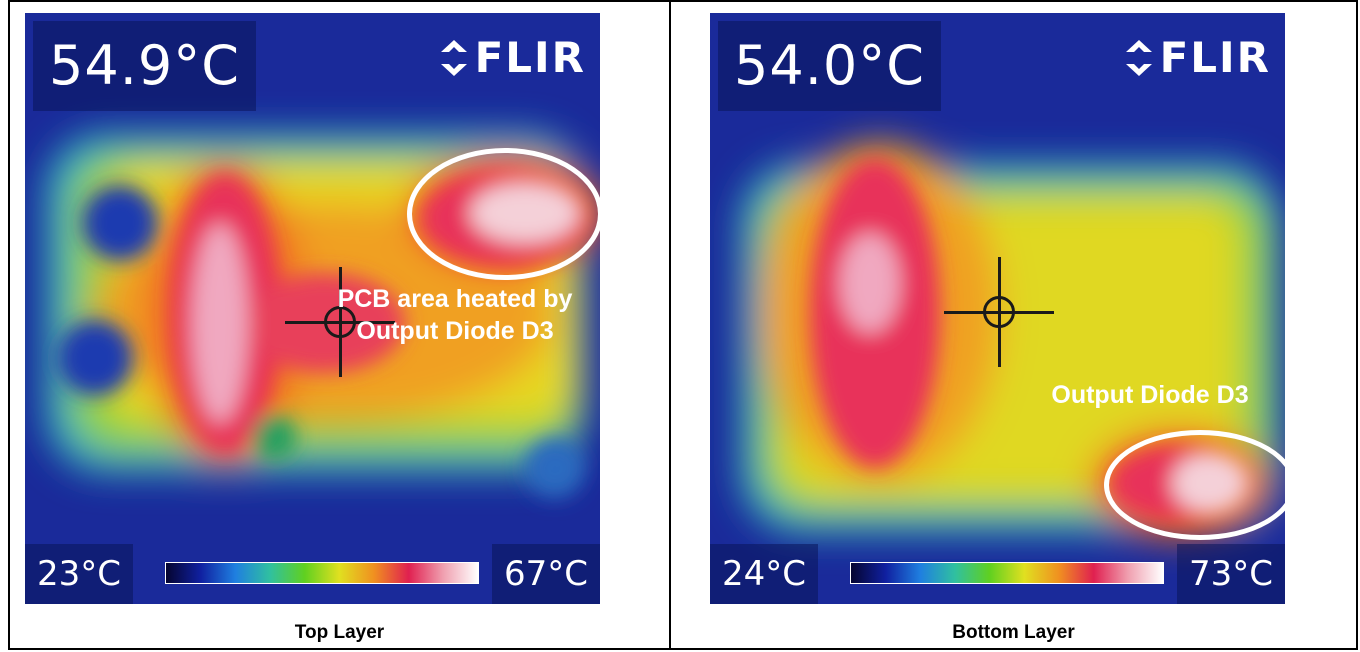  I want to click on scale-min-label: 24°C, so click(764, 574).